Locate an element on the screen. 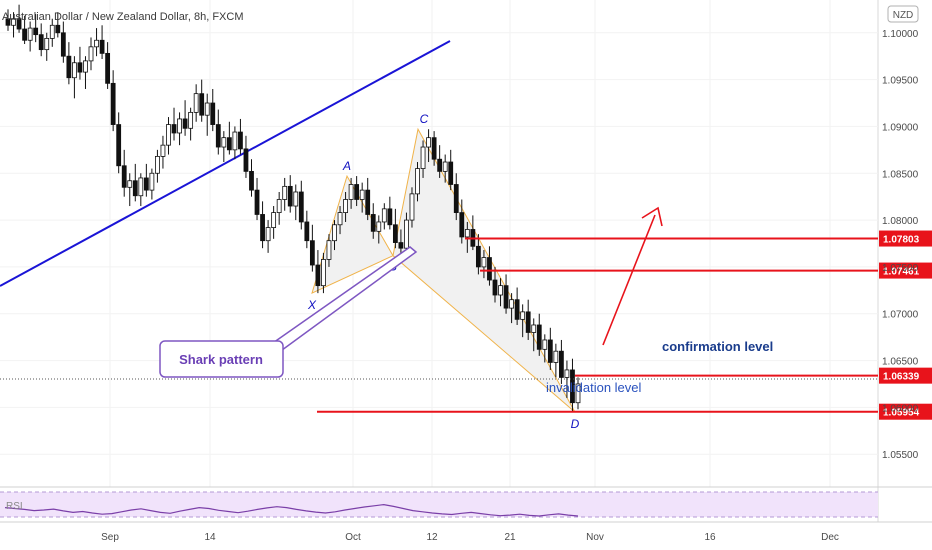  rsi-label: RSI is located at coordinates (14, 506).